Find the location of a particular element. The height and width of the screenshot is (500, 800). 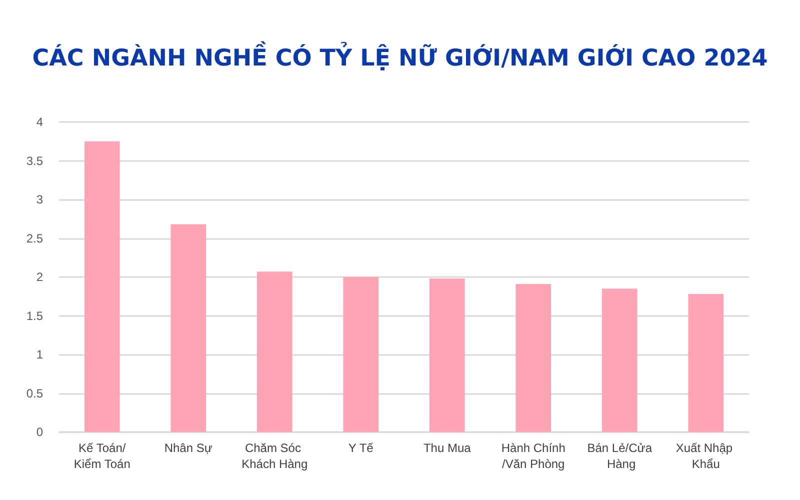

x-tick-label: Y Tế is located at coordinates (361, 448).